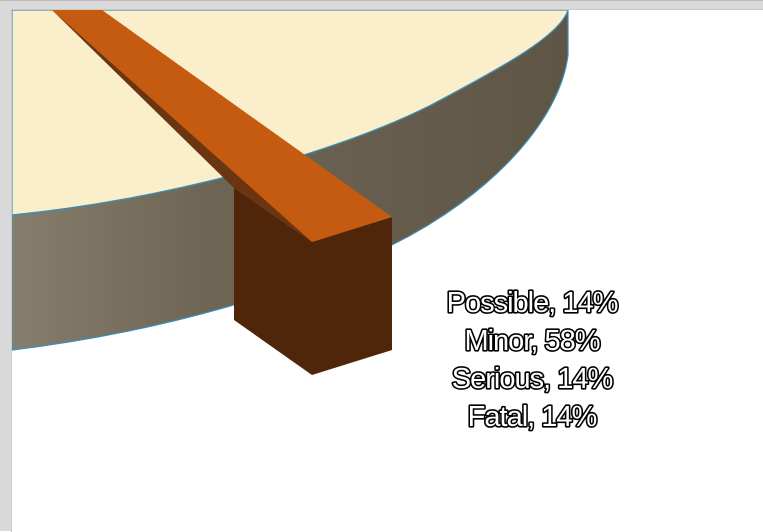 Image resolution: width=763 pixels, height=532 pixels. What do you see at coordinates (352, 296) in the screenshot?
I see `wedge-front` at bounding box center [352, 296].